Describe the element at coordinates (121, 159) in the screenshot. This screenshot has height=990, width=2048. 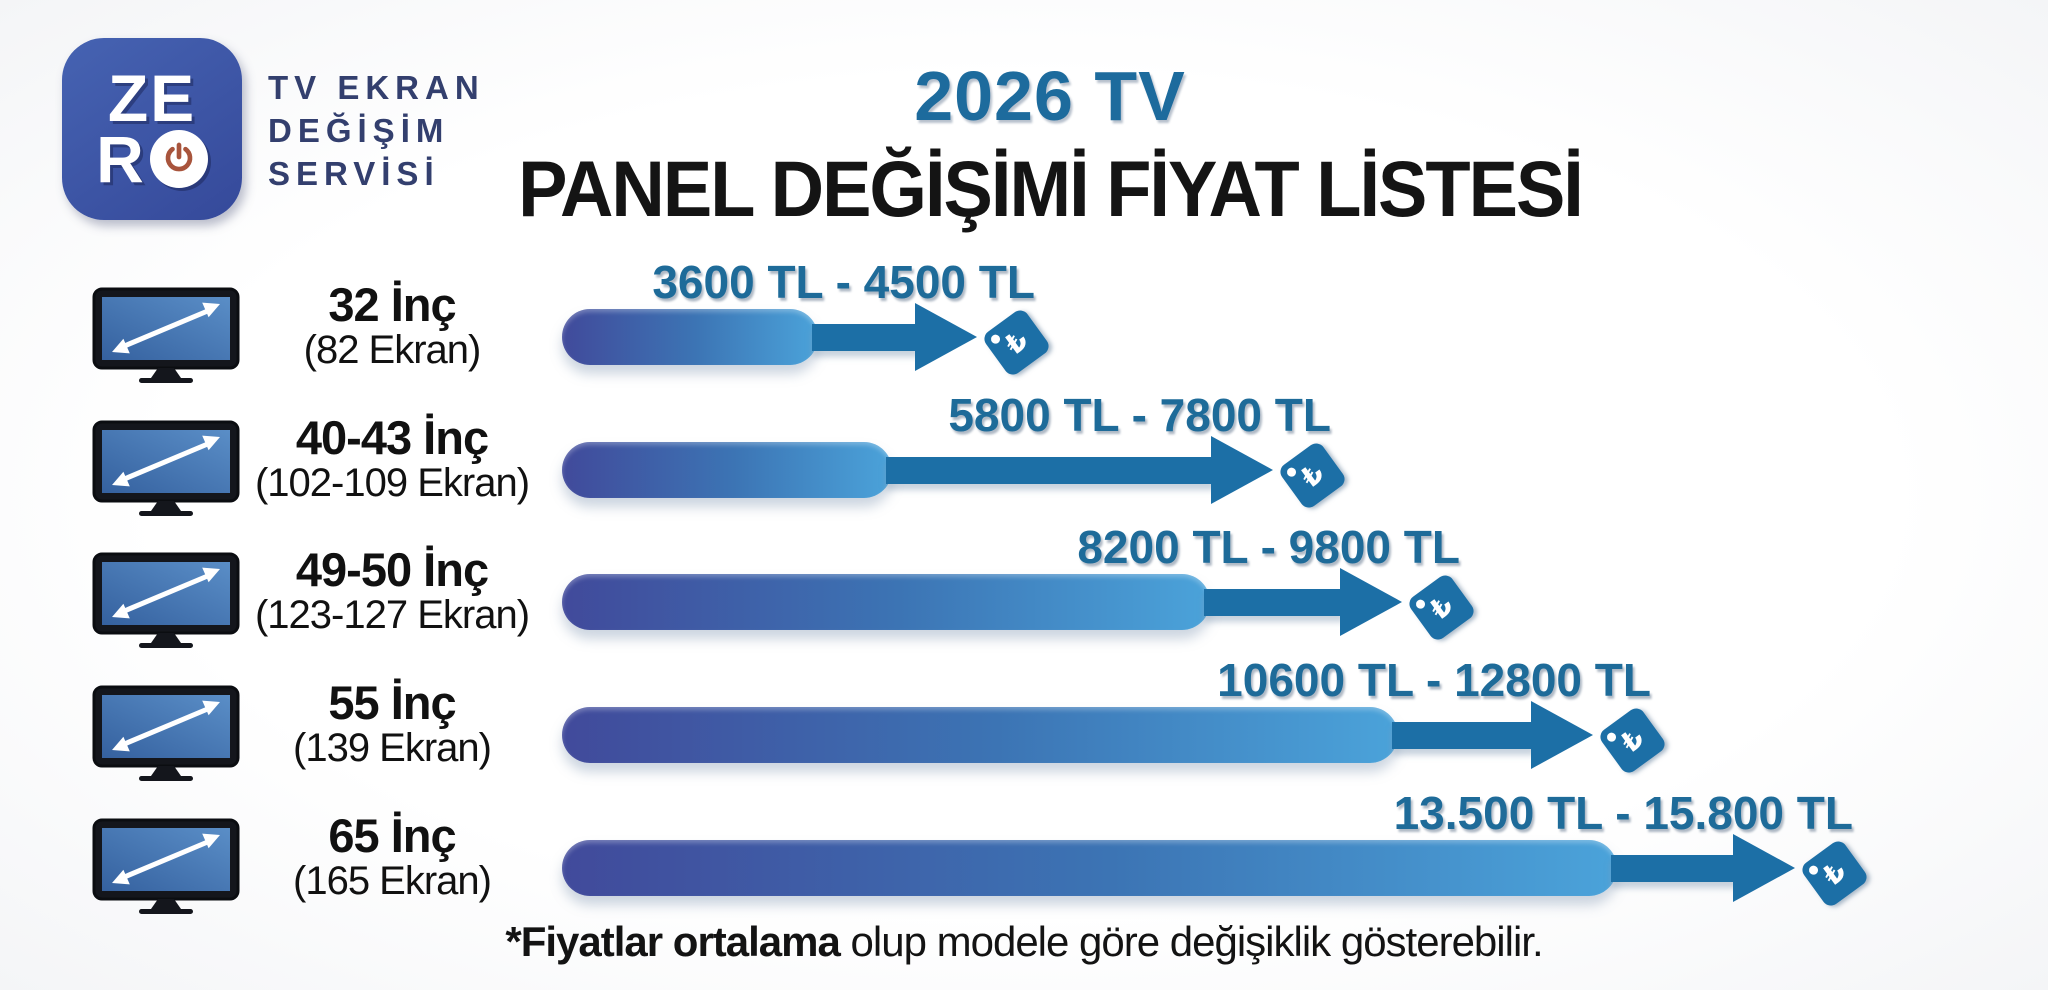
I see `logo-letter-r: R` at that location.